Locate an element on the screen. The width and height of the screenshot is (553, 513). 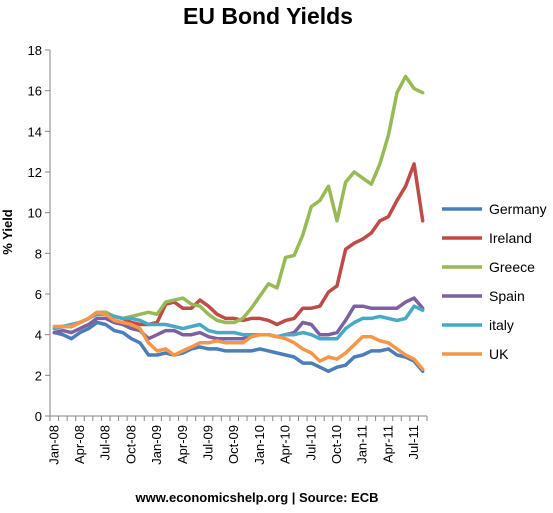
y-tick-label: 0 is located at coordinates (38, 416).